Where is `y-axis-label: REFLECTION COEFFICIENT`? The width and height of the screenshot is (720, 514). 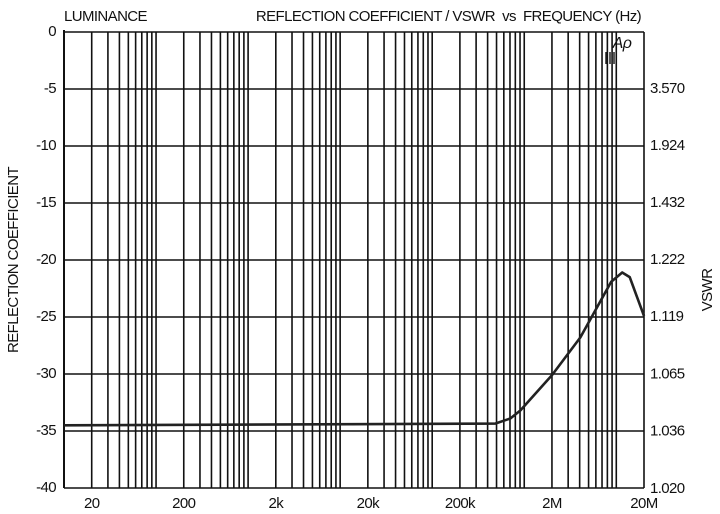 y-axis-label: REFLECTION COEFFICIENT is located at coordinates (13, 260).